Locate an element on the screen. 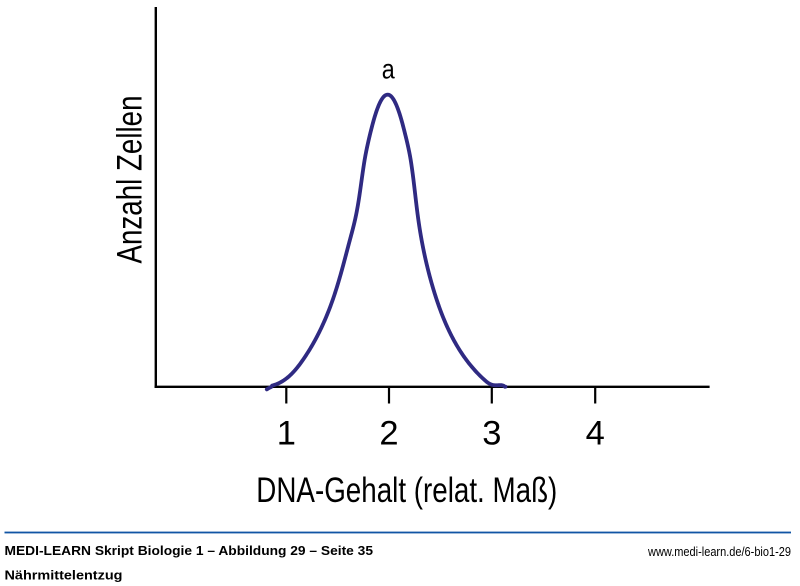 The image size is (800, 586). svg-text: DNA-Gehalt (relat. Maß) is located at coordinates (406, 490).